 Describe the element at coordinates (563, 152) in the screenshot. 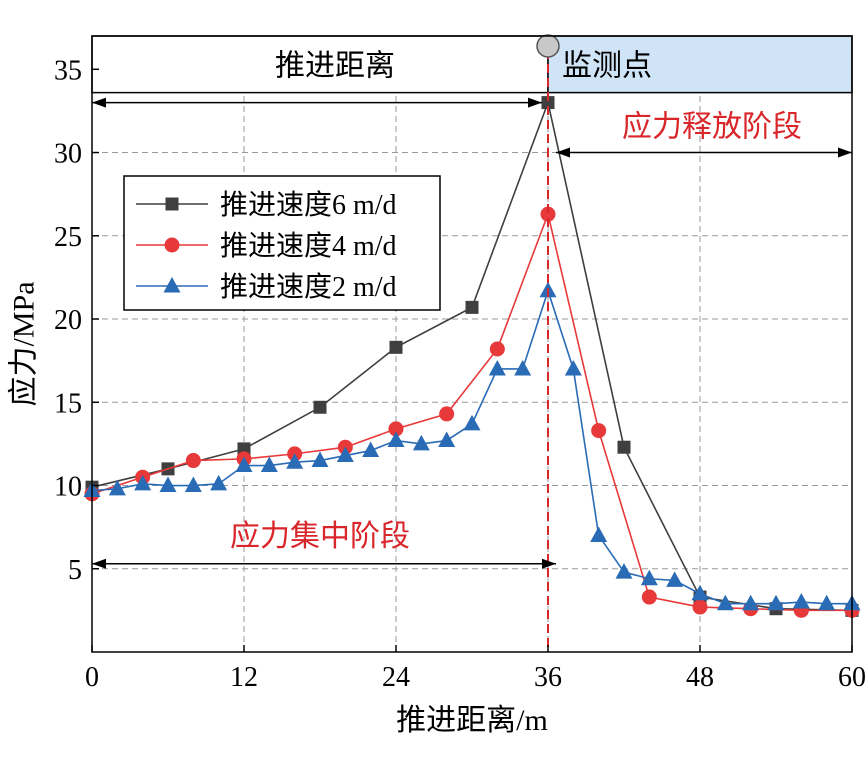

I see `release-arrow-head-left` at that location.